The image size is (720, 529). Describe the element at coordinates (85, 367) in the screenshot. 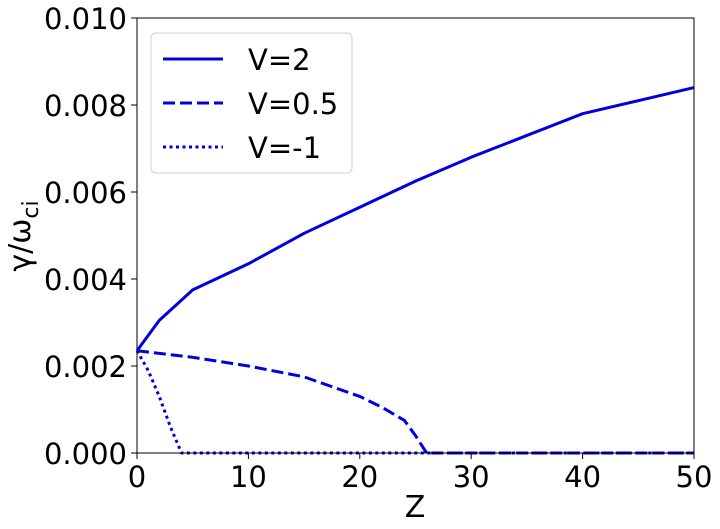

I see `y-tick-label-1: 0.002` at that location.